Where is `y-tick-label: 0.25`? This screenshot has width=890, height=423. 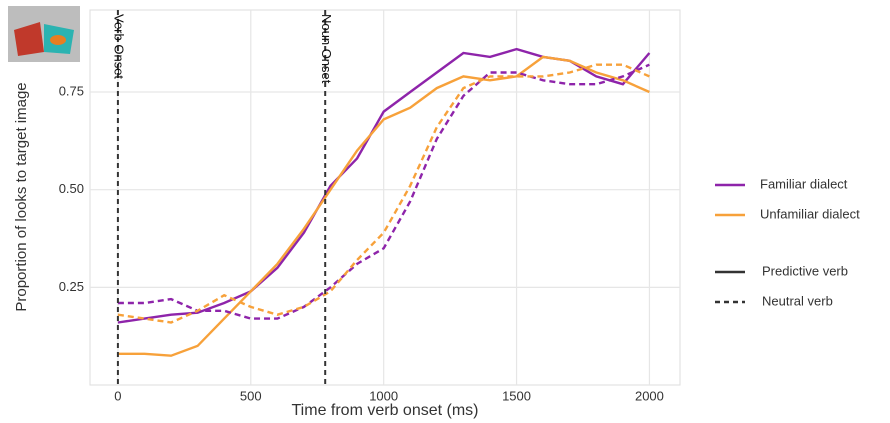
y-tick-label: 0.25 is located at coordinates (71, 286).